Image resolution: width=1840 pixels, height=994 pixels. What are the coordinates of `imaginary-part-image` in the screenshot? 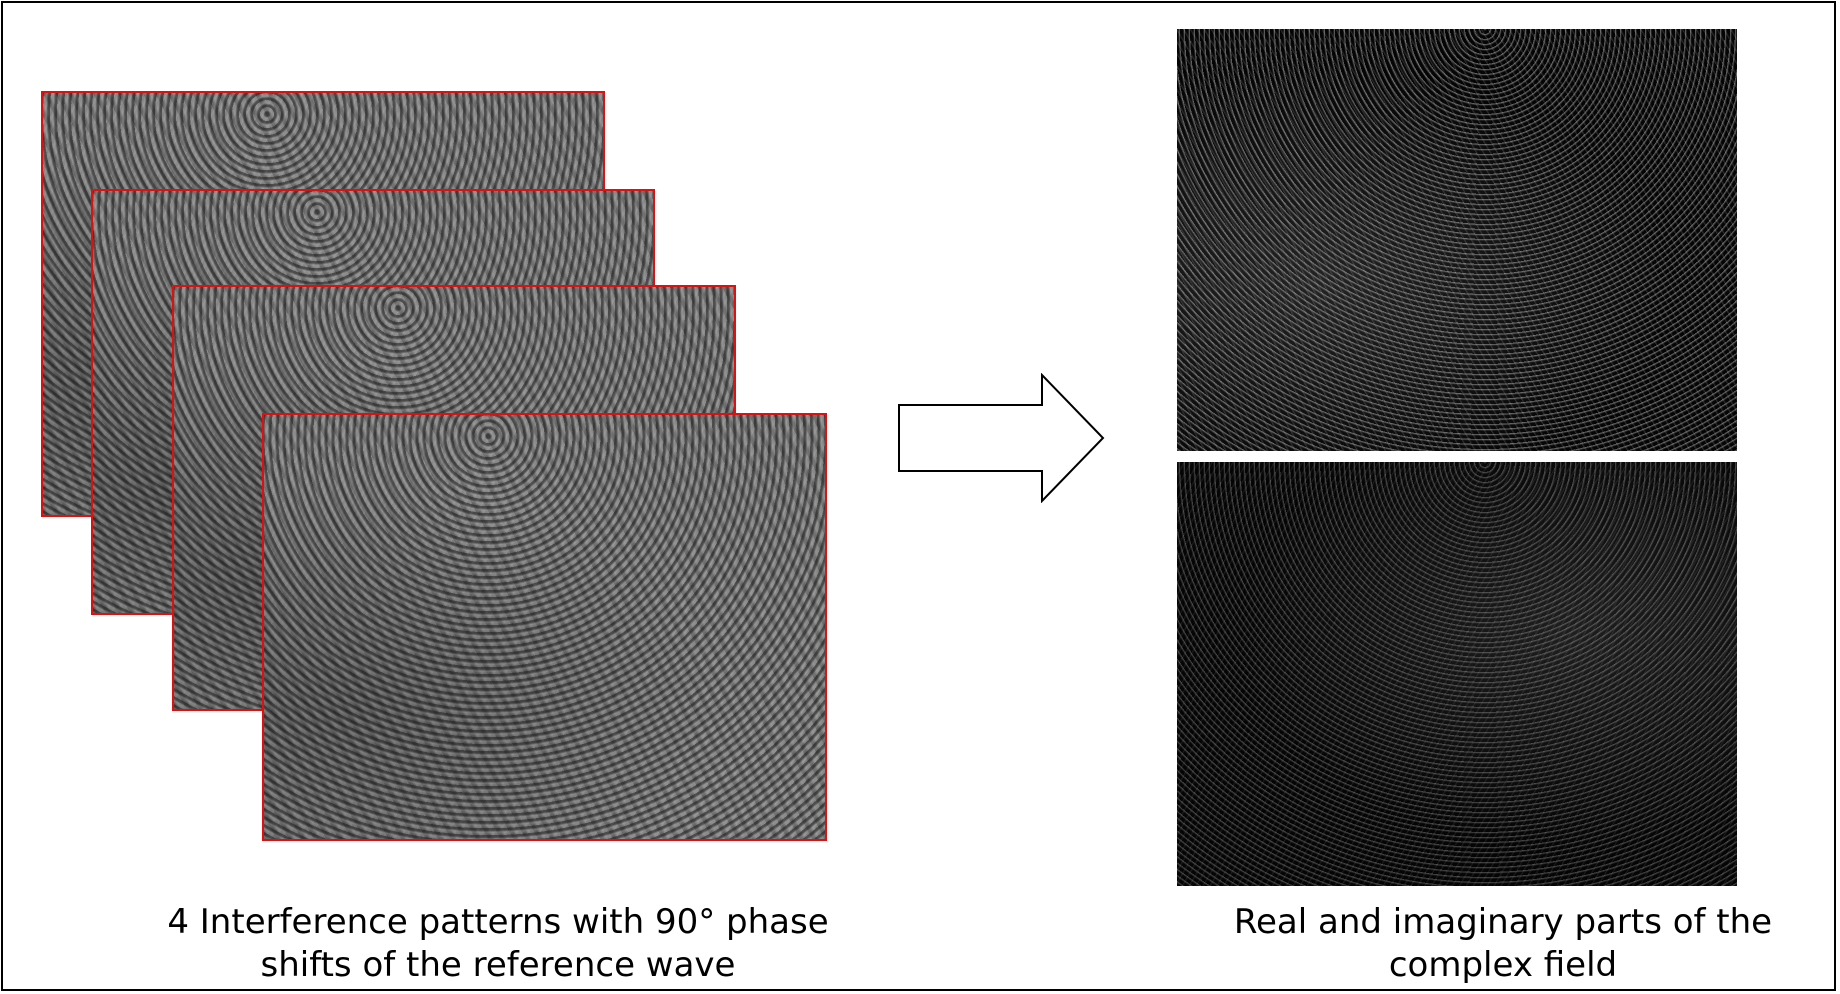 It's located at (1457, 674).